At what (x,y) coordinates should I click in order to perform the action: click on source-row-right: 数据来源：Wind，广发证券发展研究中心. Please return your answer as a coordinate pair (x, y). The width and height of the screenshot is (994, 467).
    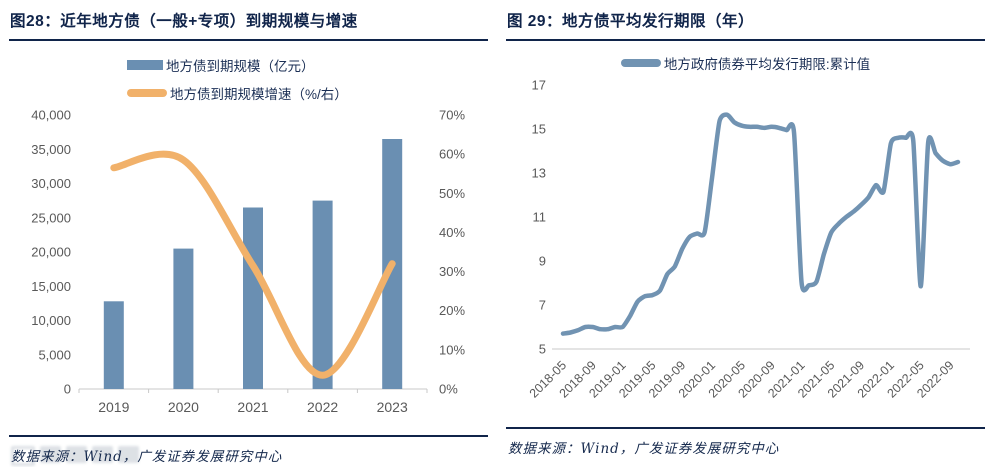
    Looking at the image, I should click on (745, 443).